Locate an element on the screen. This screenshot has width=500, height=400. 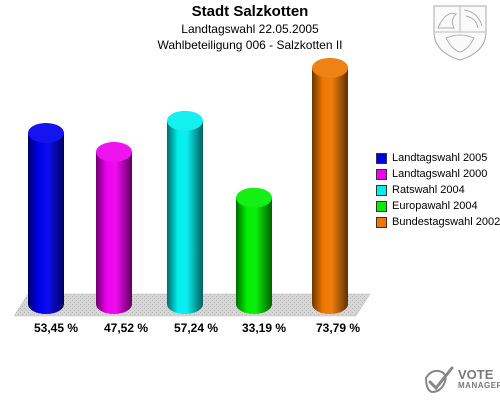
bar-value-label: 73,79 % is located at coordinates (338, 328).